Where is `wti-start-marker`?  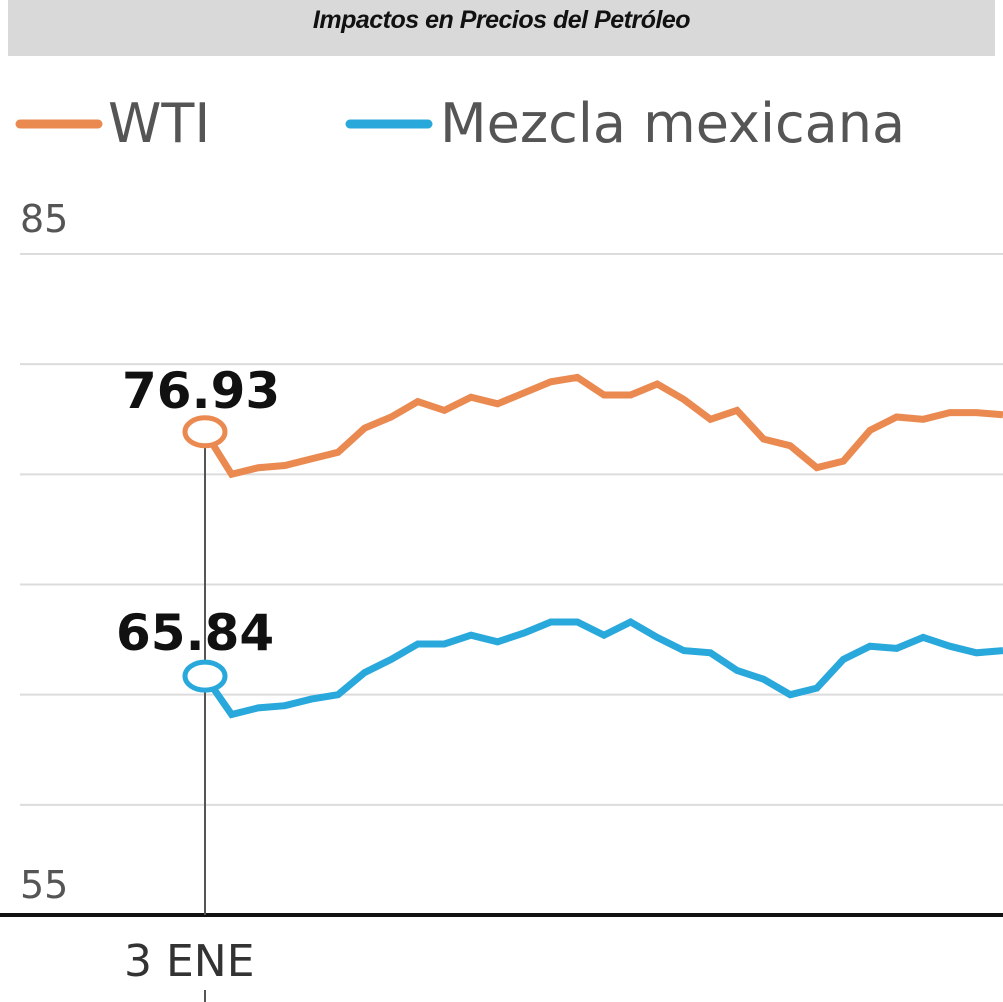
wti-start-marker is located at coordinates (205, 432).